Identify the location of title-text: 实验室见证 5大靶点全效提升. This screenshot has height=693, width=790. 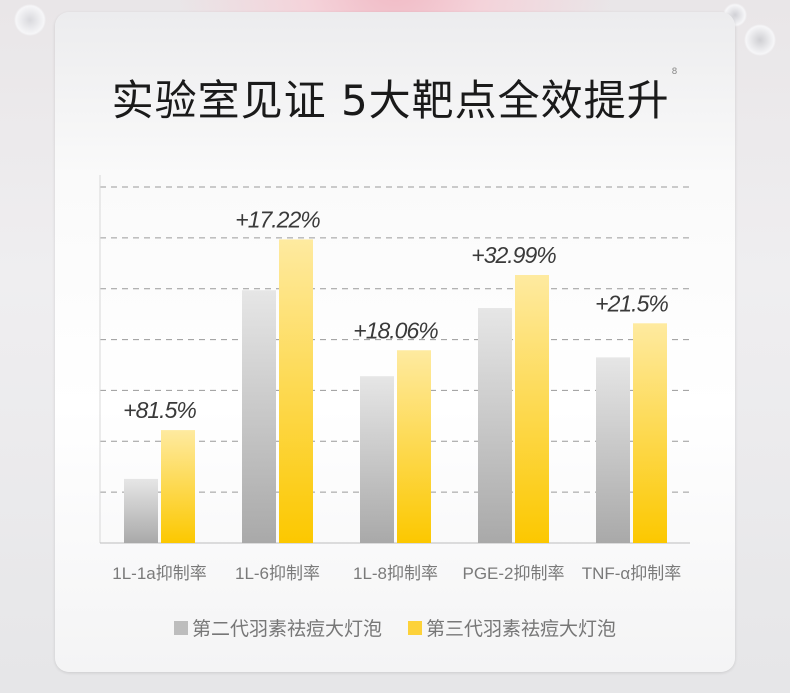
(390, 100).